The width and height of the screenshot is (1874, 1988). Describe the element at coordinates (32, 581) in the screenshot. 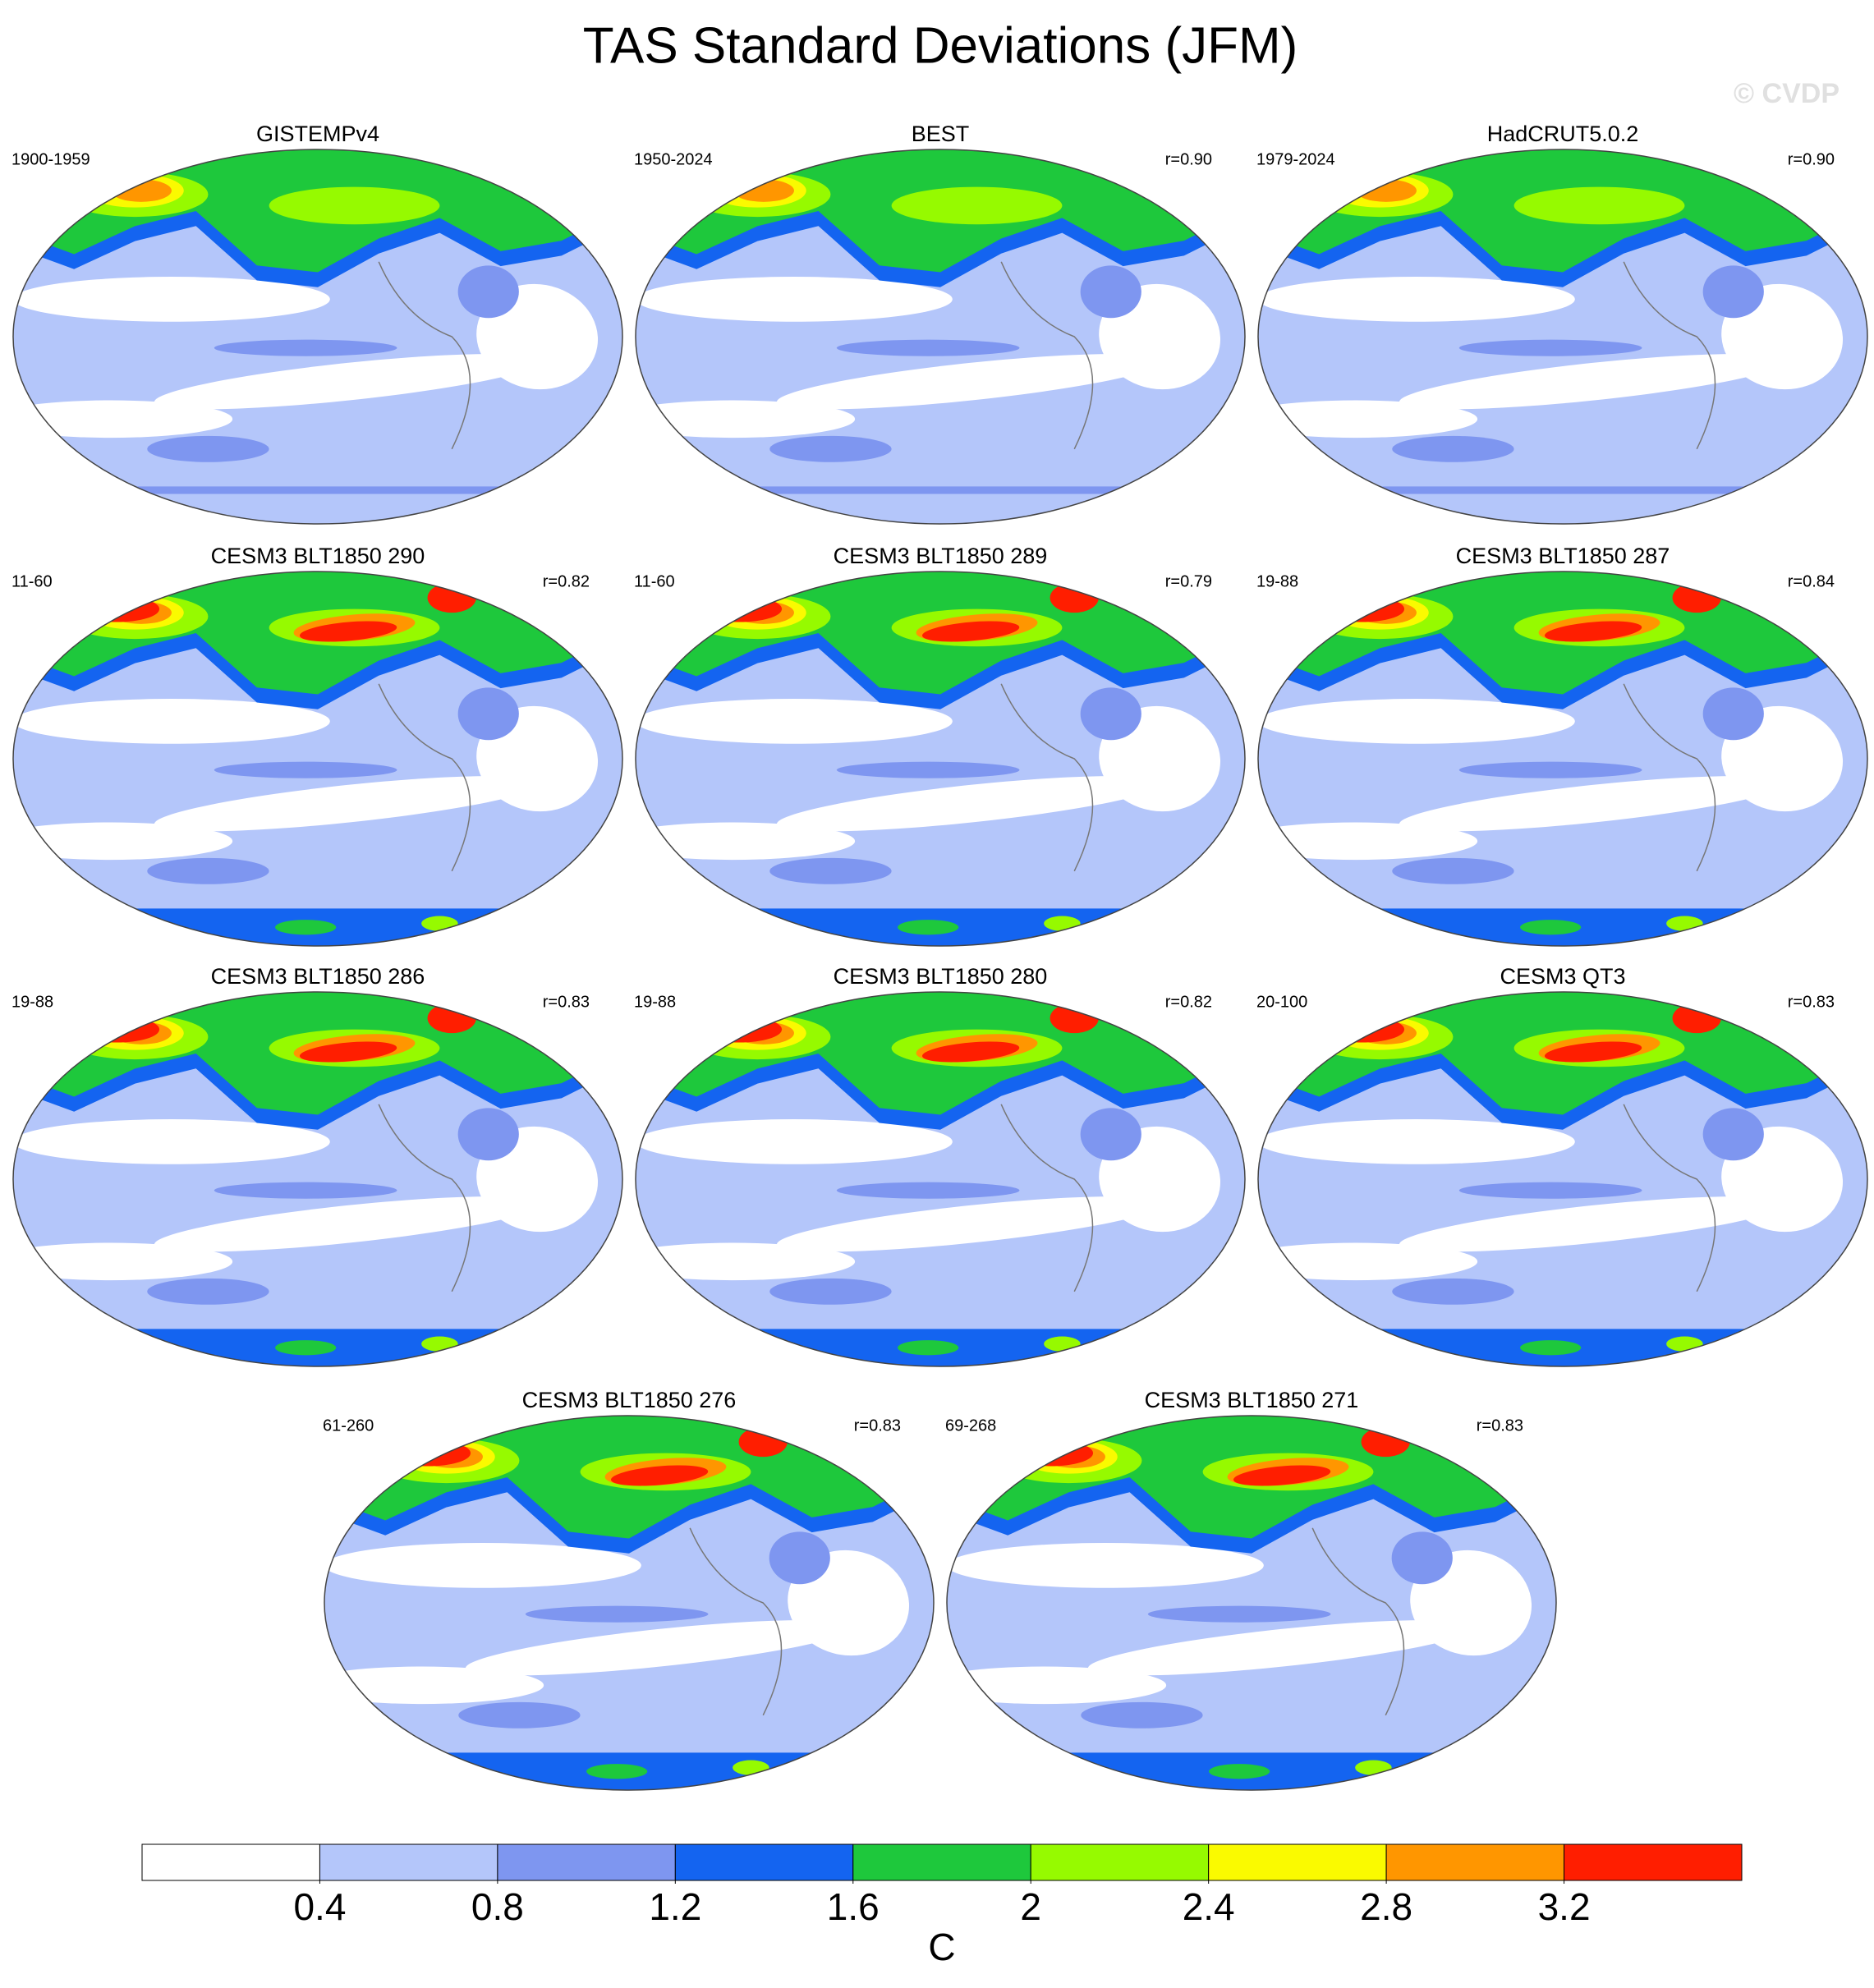

I see `period-label: 11-60` at that location.